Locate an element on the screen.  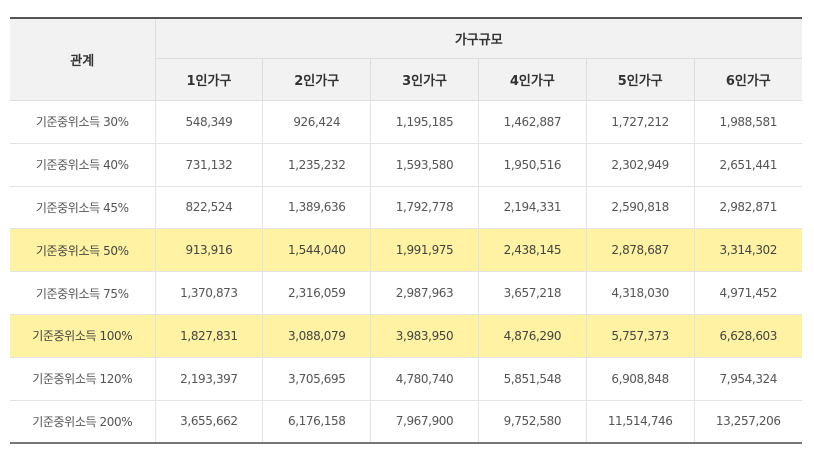
income-cell: 4,876,290 is located at coordinates (532, 336).